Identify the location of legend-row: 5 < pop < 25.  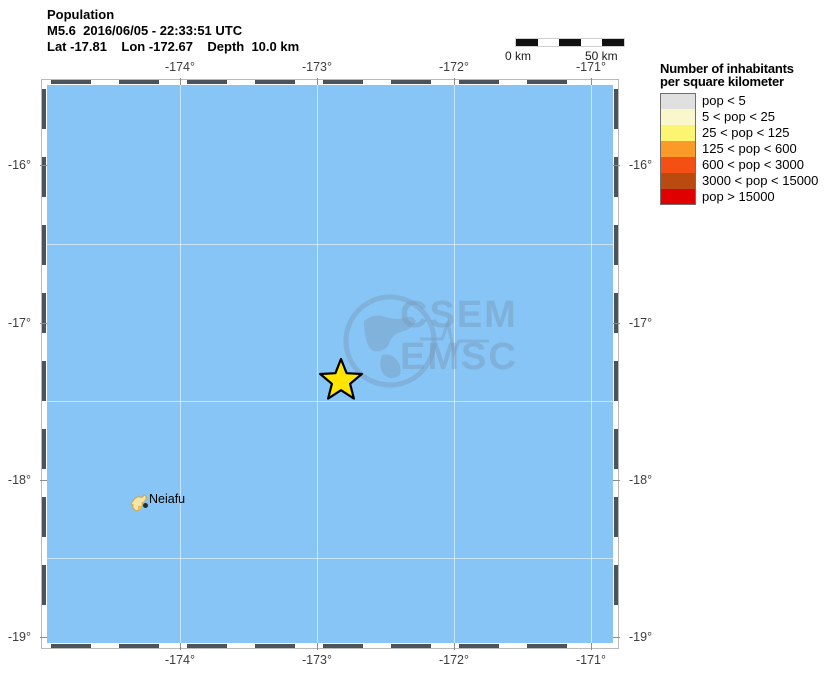
(744, 117).